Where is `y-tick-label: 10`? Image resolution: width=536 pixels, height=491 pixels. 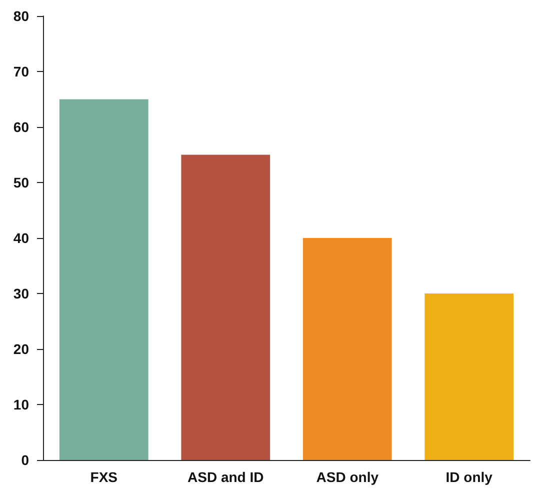
y-tick-label: 10 is located at coordinates (21, 404).